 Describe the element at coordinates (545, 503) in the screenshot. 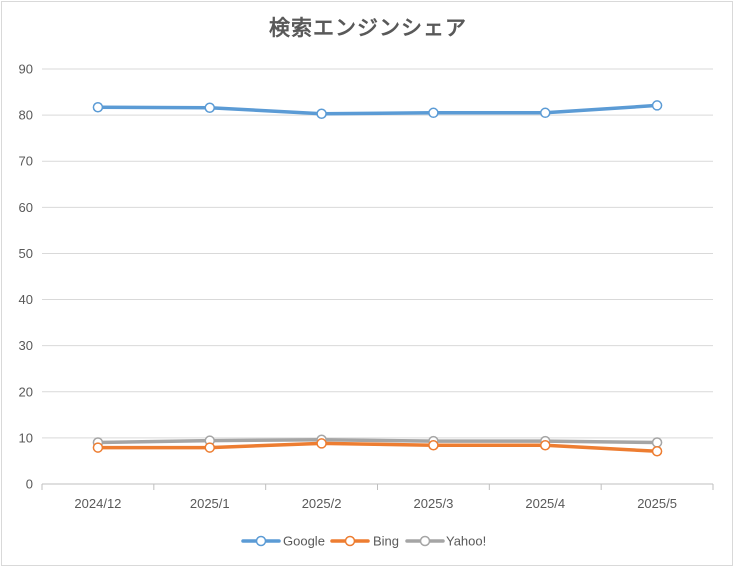

I see `x-tick-label: 2025/4` at that location.